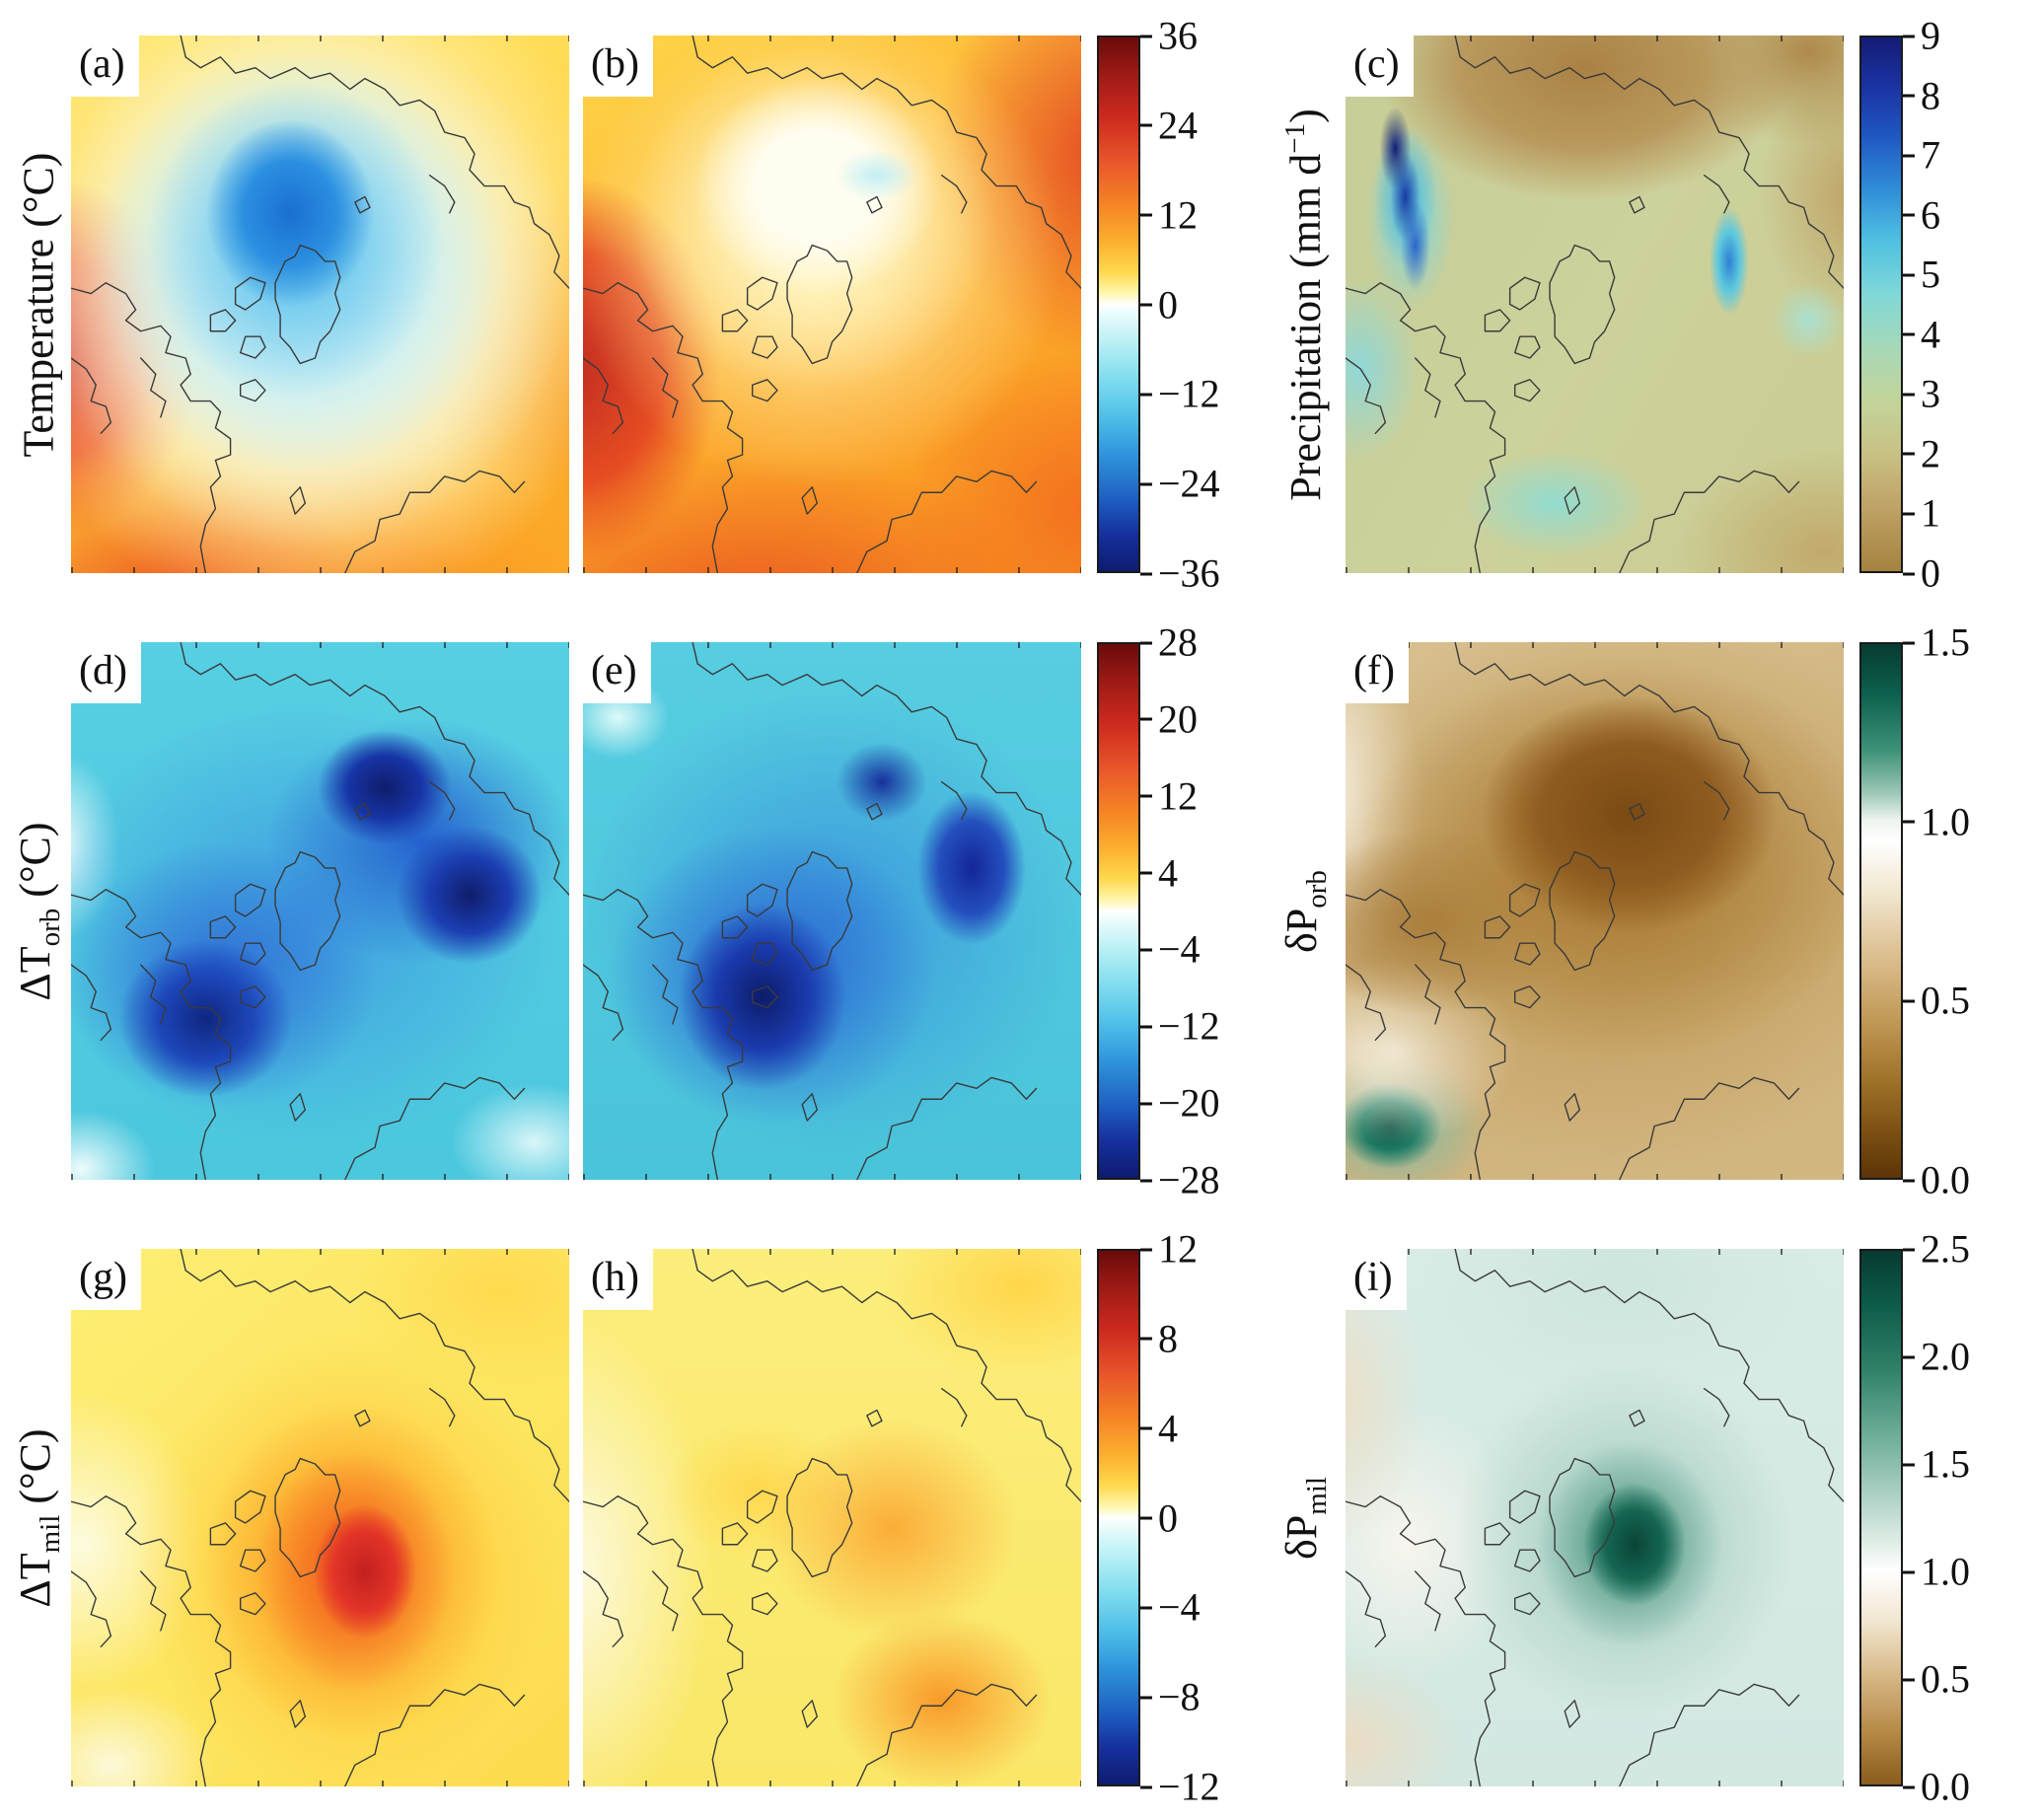 This screenshot has width=2039, height=1820. I want to click on colorbar-precipitation-labels: 9 8 7 6 5 4 3 2 1 0, so click(1954, 305).